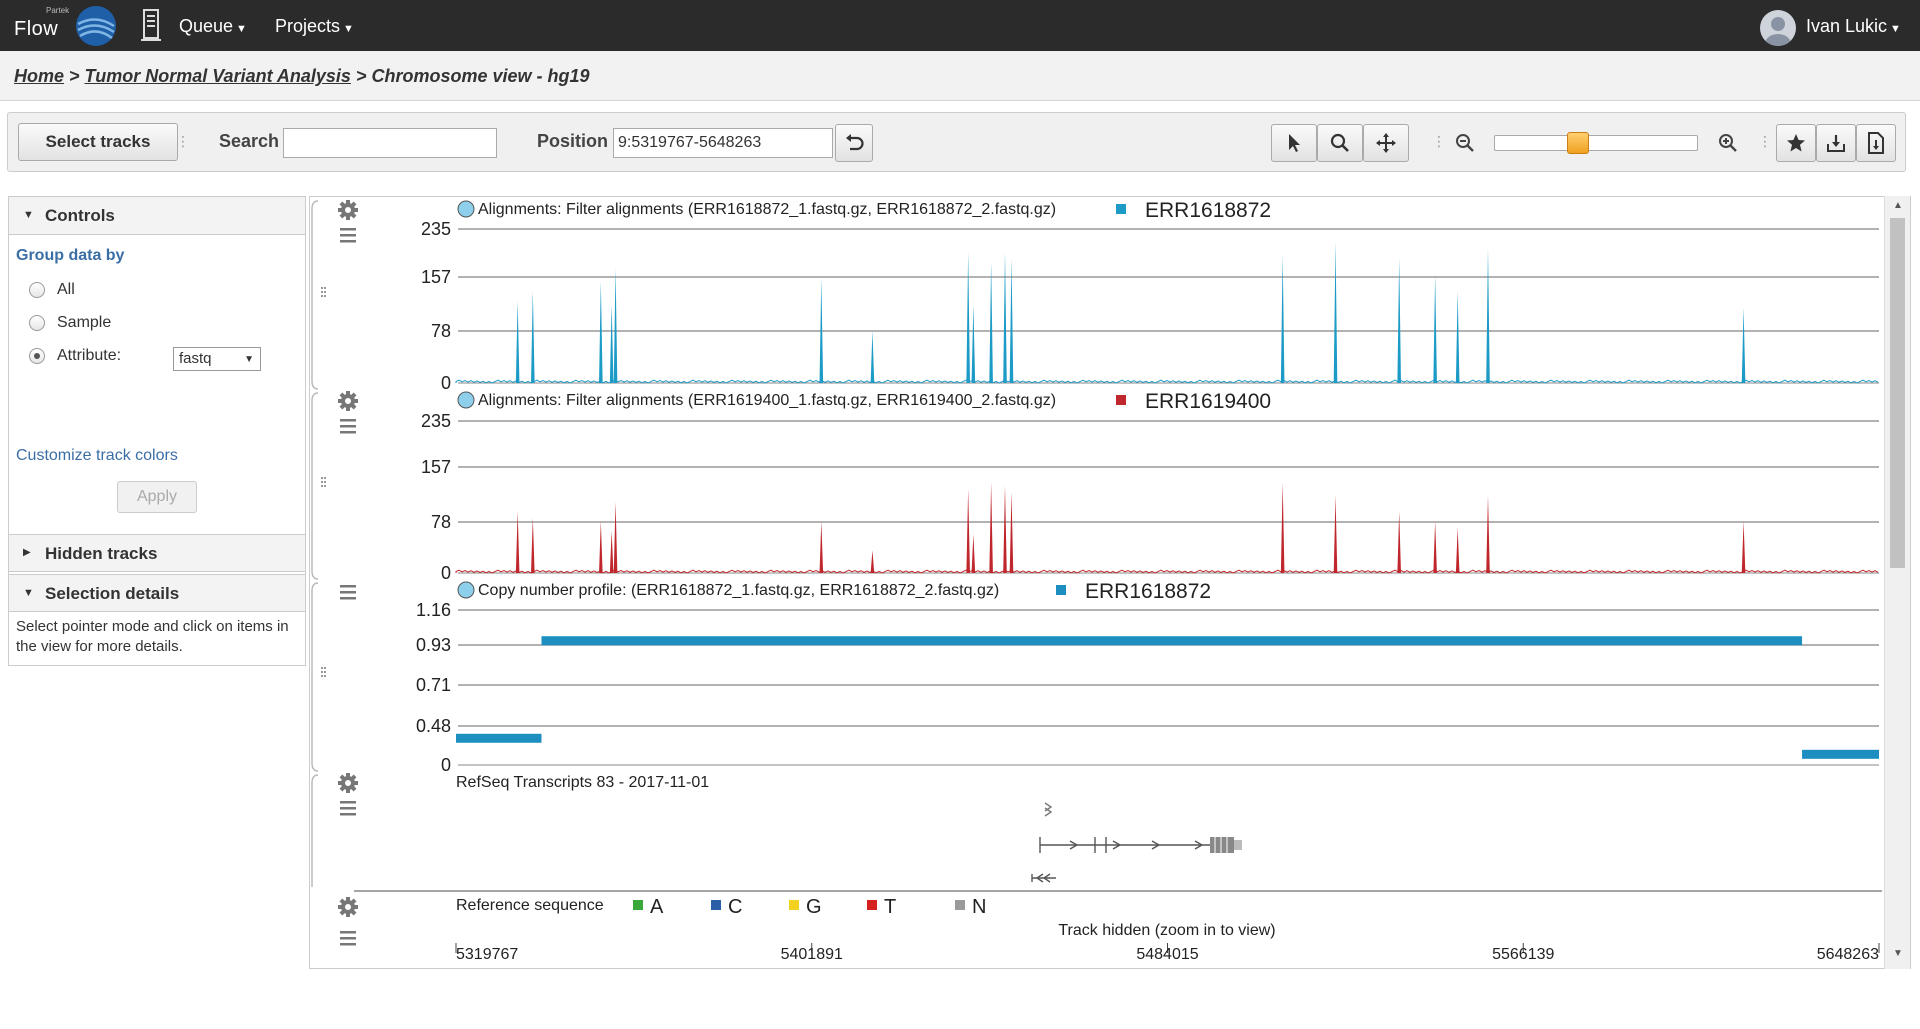 Image resolution: width=1920 pixels, height=1029 pixels. What do you see at coordinates (157, 593) in the screenshot?
I see `selection-details-section-header: ▼ Selection details` at bounding box center [157, 593].